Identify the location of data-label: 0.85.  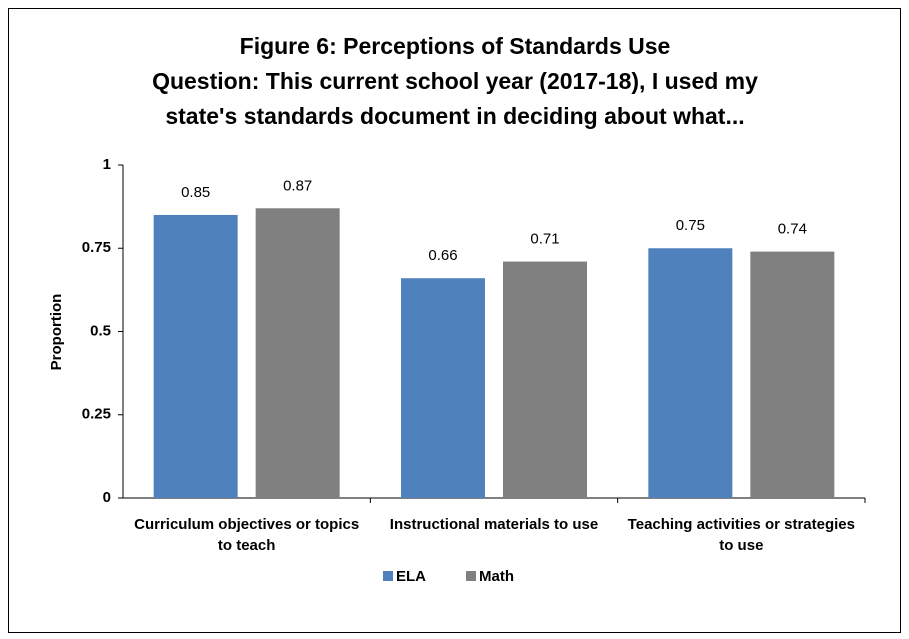
(195, 192).